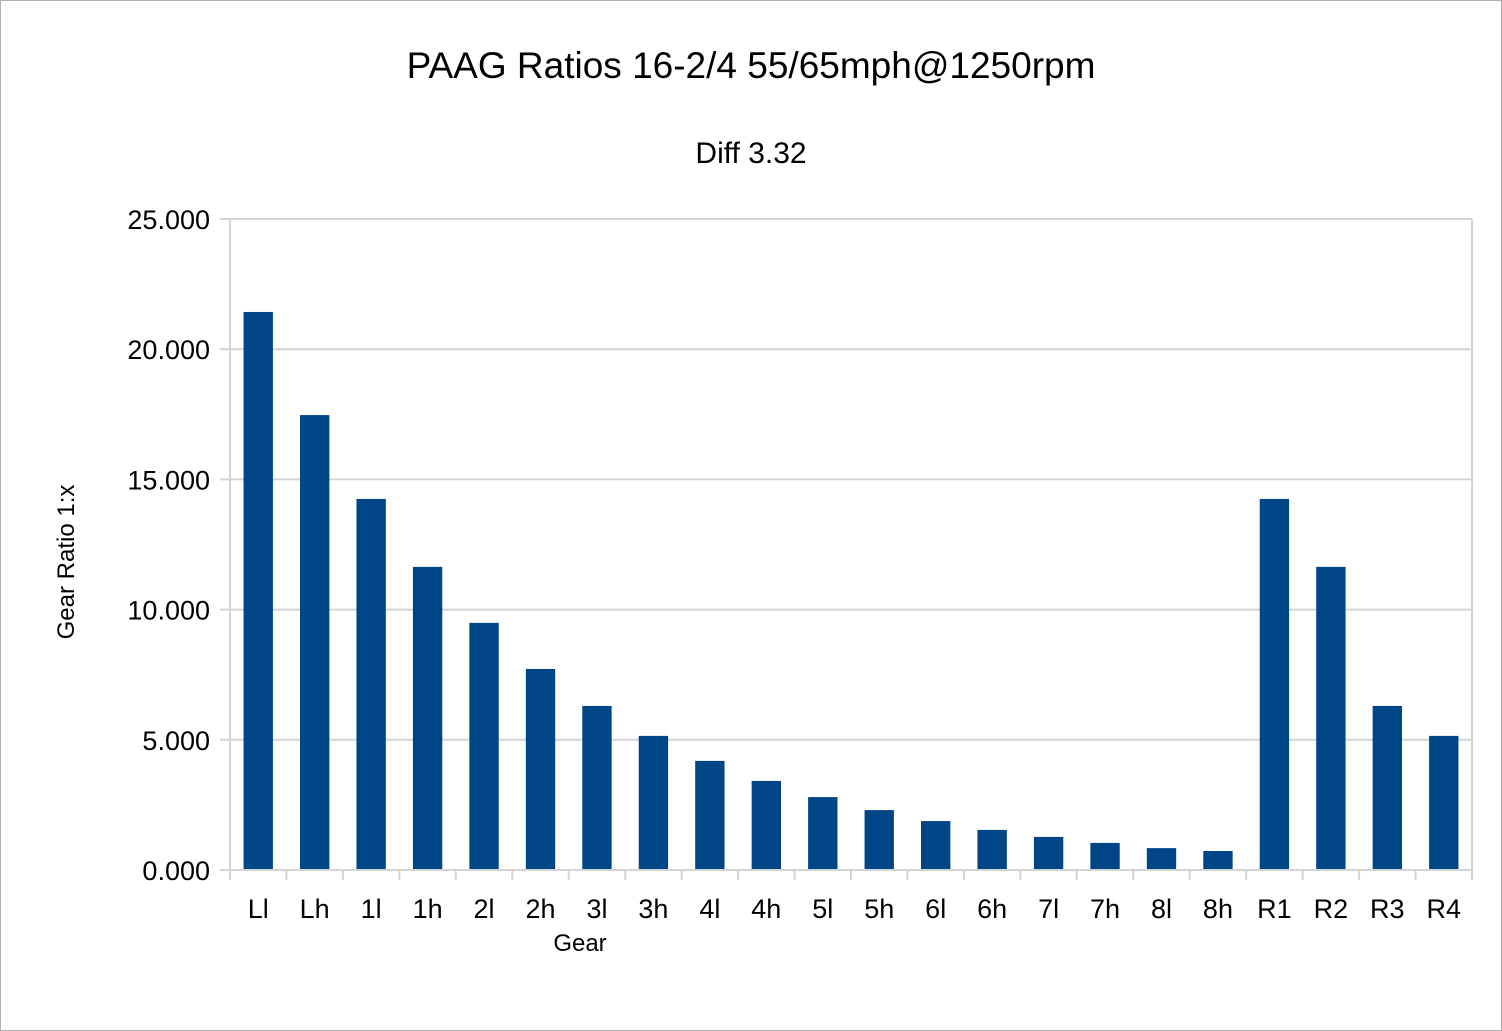 This screenshot has width=1502, height=1031. I want to click on x-tick-label: 4l, so click(709, 909).